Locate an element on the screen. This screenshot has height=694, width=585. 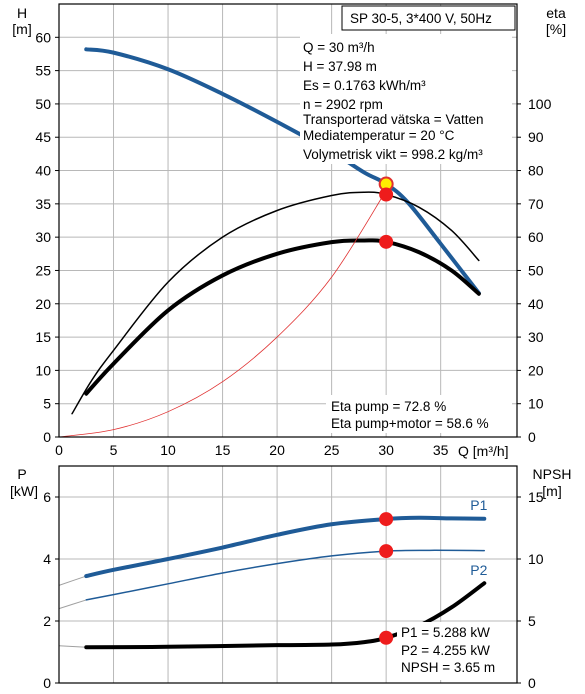
info-line-liquid: Transporterad vätska = Vatten is located at coordinates (393, 119).